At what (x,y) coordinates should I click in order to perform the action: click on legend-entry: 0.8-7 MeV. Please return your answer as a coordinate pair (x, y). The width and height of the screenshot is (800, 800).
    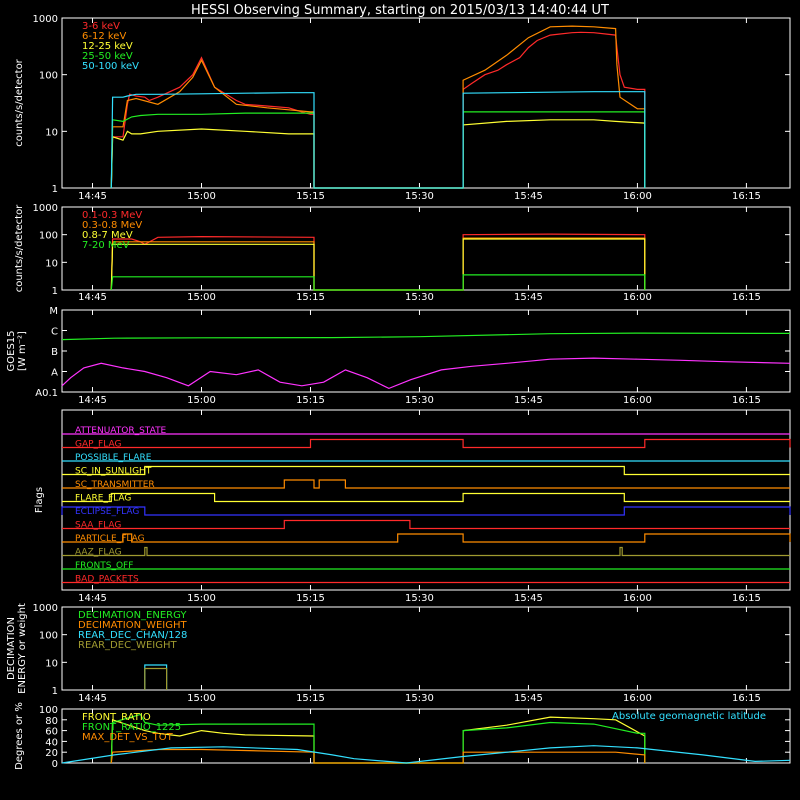
    Looking at the image, I should click on (107, 235).